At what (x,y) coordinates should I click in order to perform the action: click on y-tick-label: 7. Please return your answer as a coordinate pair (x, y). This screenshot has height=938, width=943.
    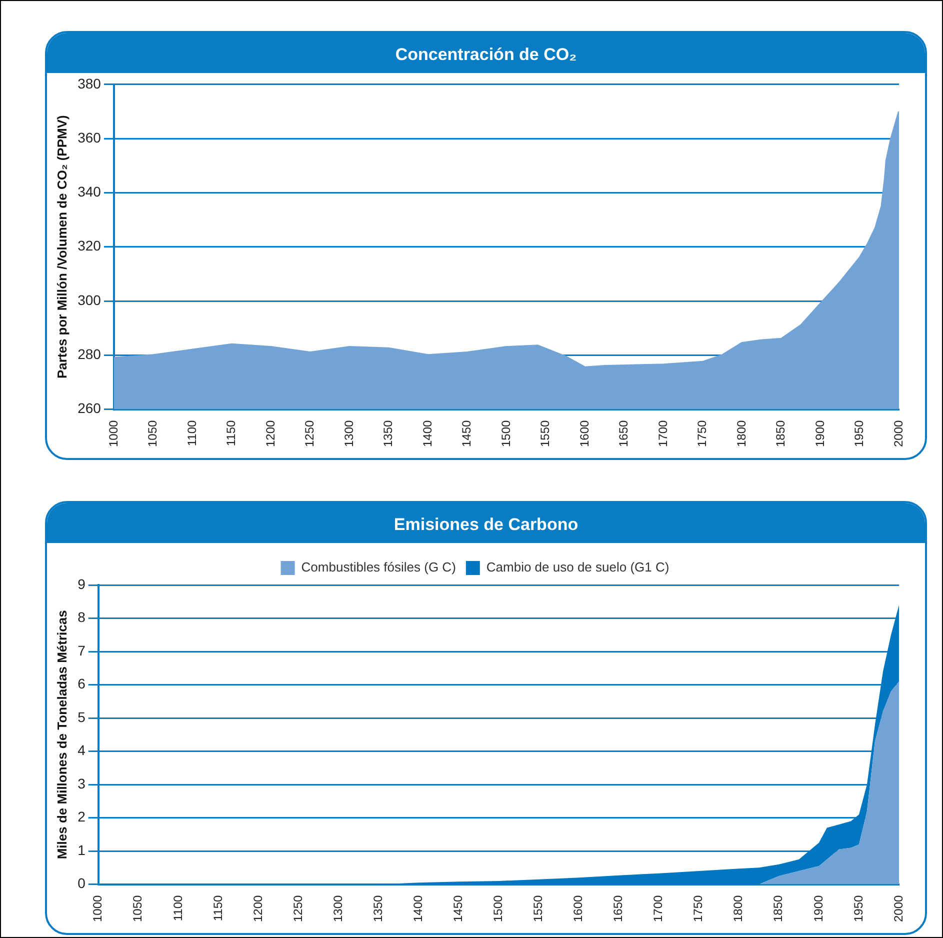
    Looking at the image, I should click on (82, 650).